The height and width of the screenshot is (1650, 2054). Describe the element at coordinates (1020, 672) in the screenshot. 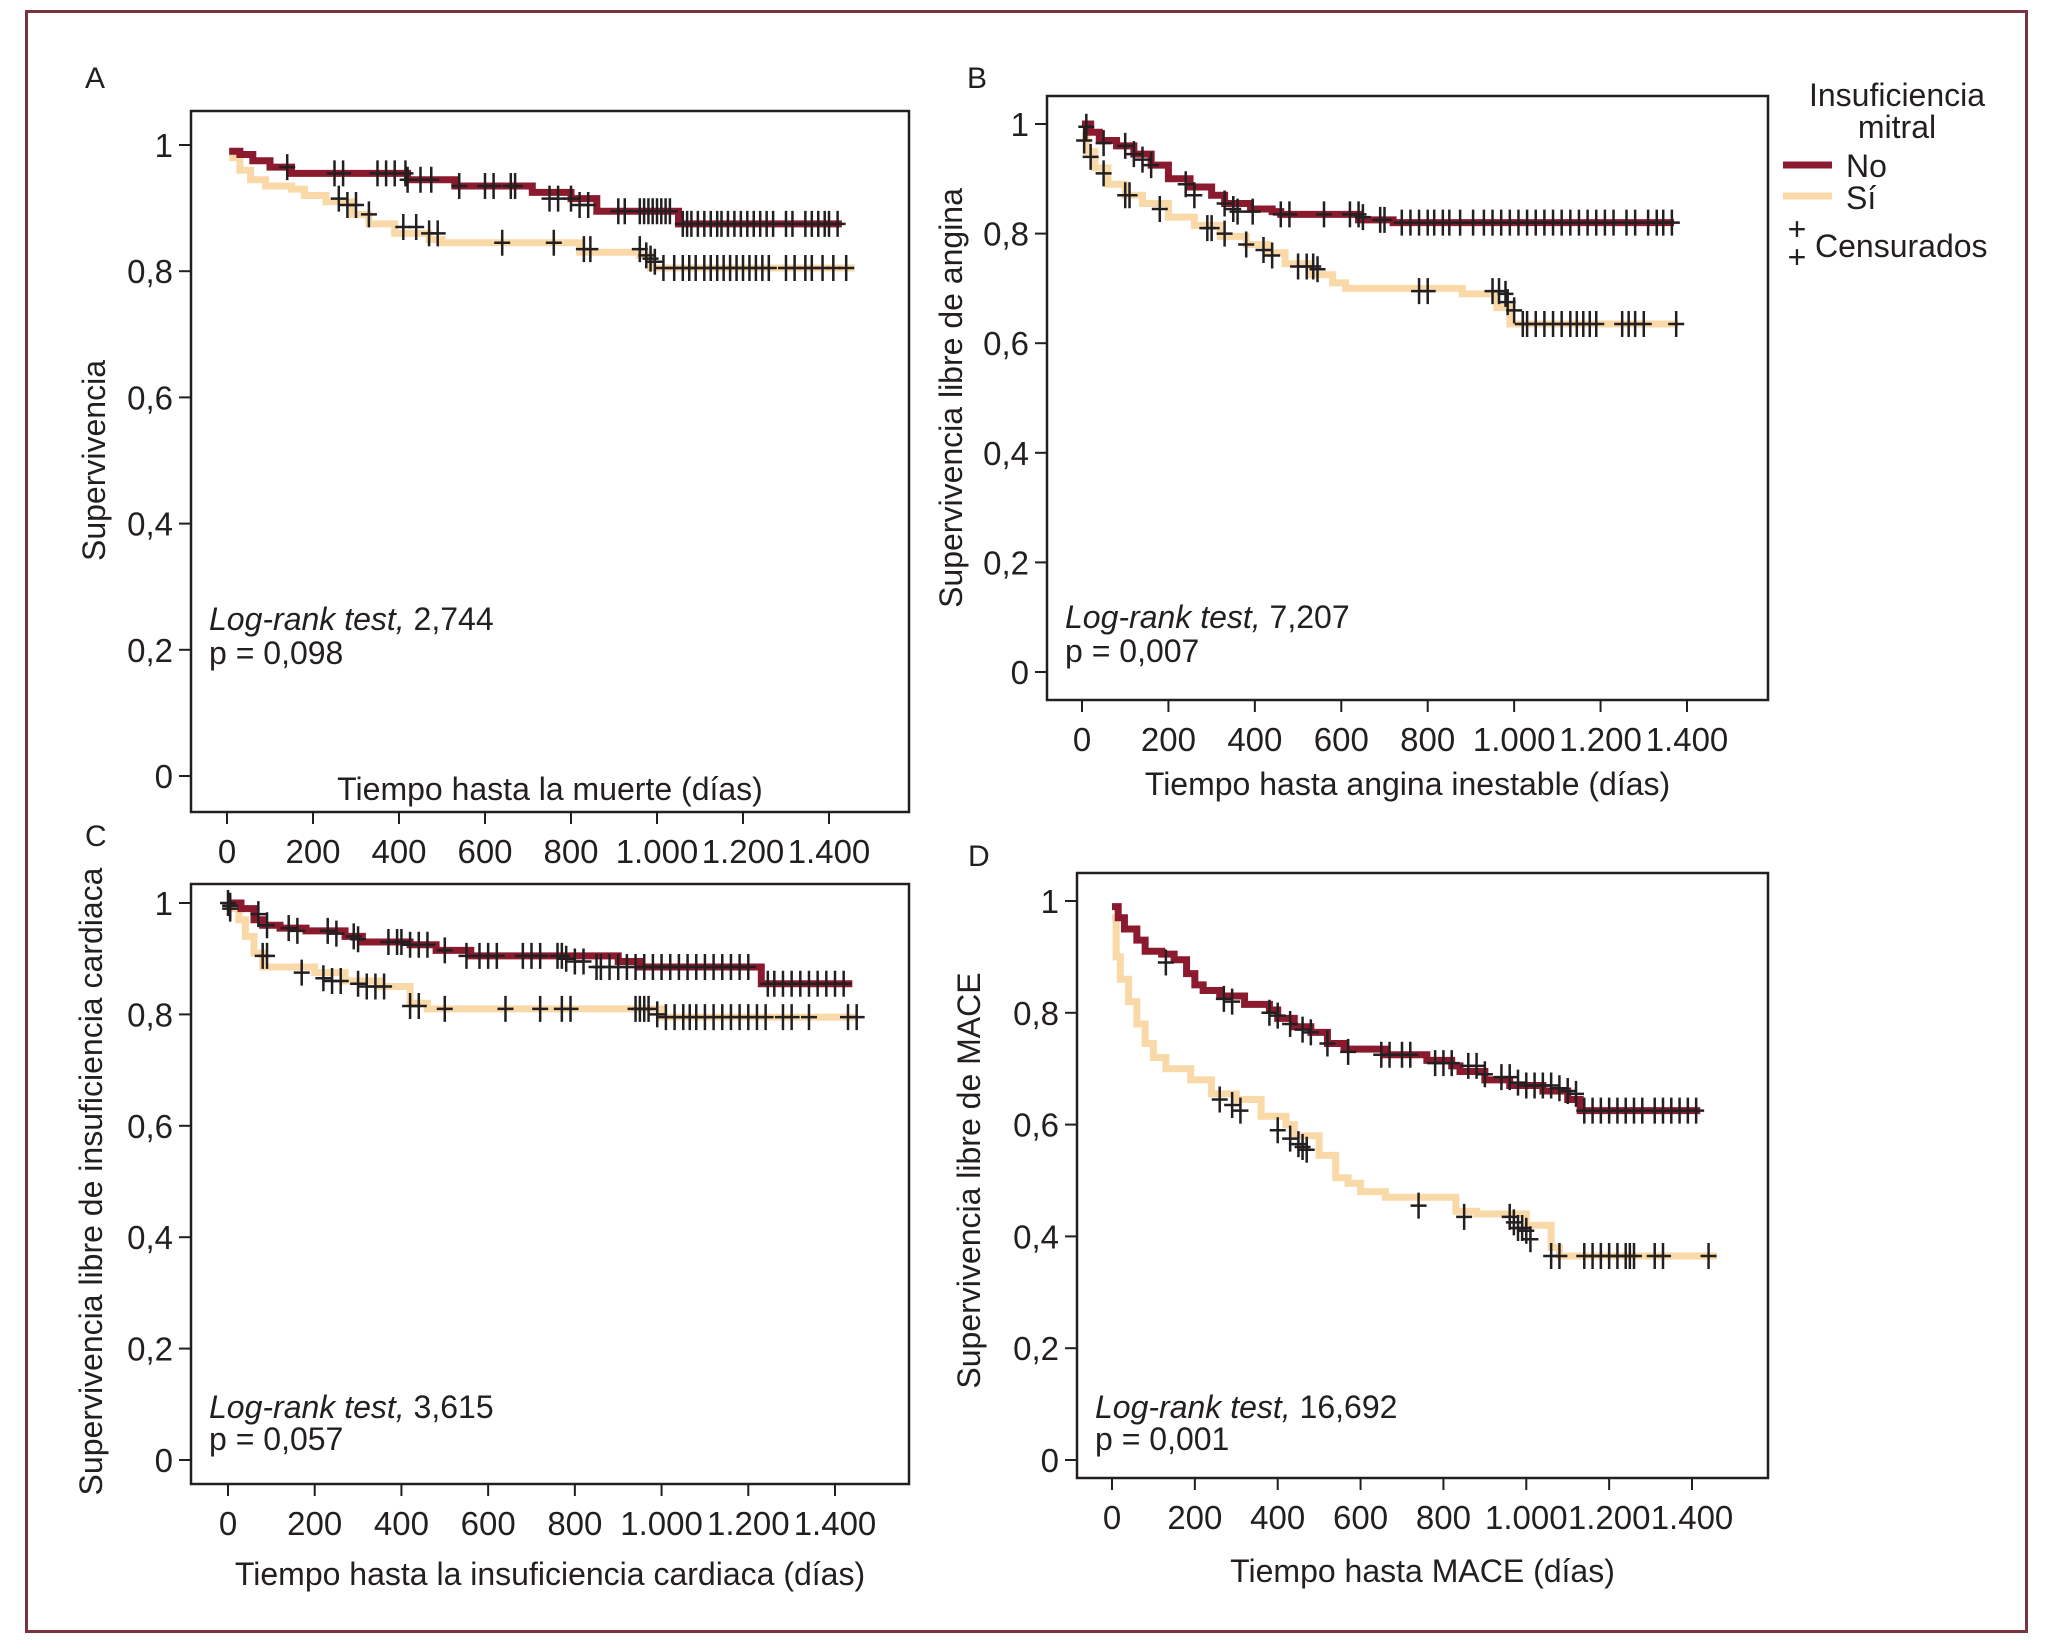

I see `y-tick-label: 0` at that location.